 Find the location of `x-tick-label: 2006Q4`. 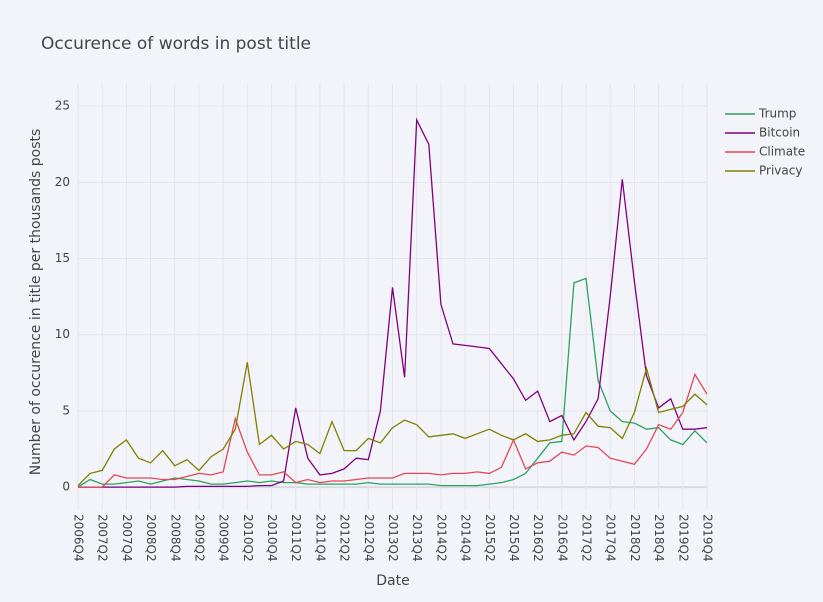

x-tick-label: 2006Q4 is located at coordinates (79, 538).